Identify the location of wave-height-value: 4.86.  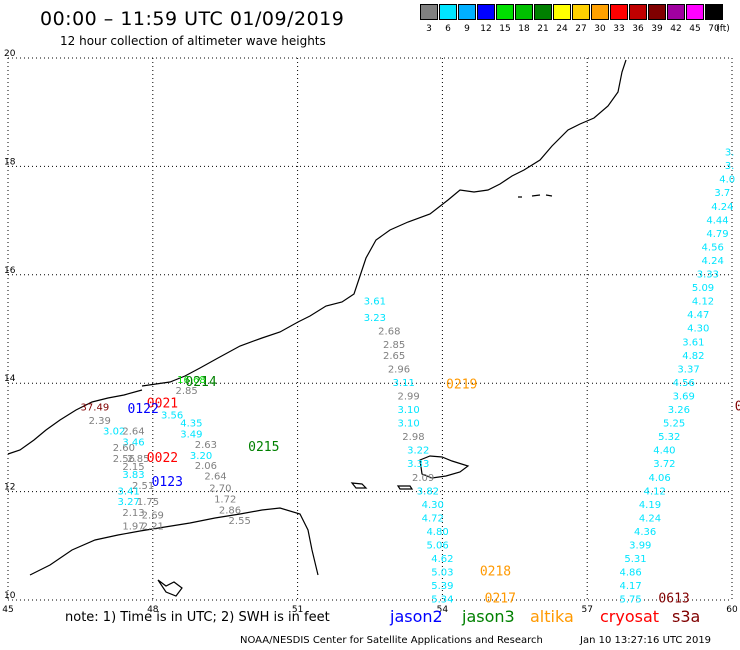
(631, 573).